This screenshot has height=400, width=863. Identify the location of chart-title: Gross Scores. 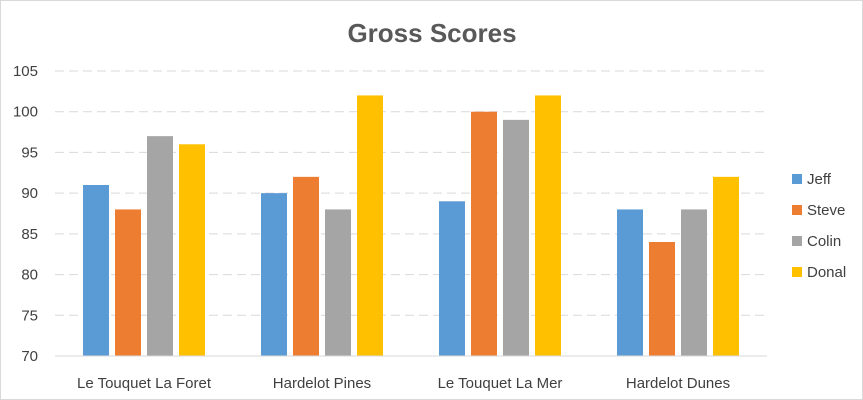
(431, 33).